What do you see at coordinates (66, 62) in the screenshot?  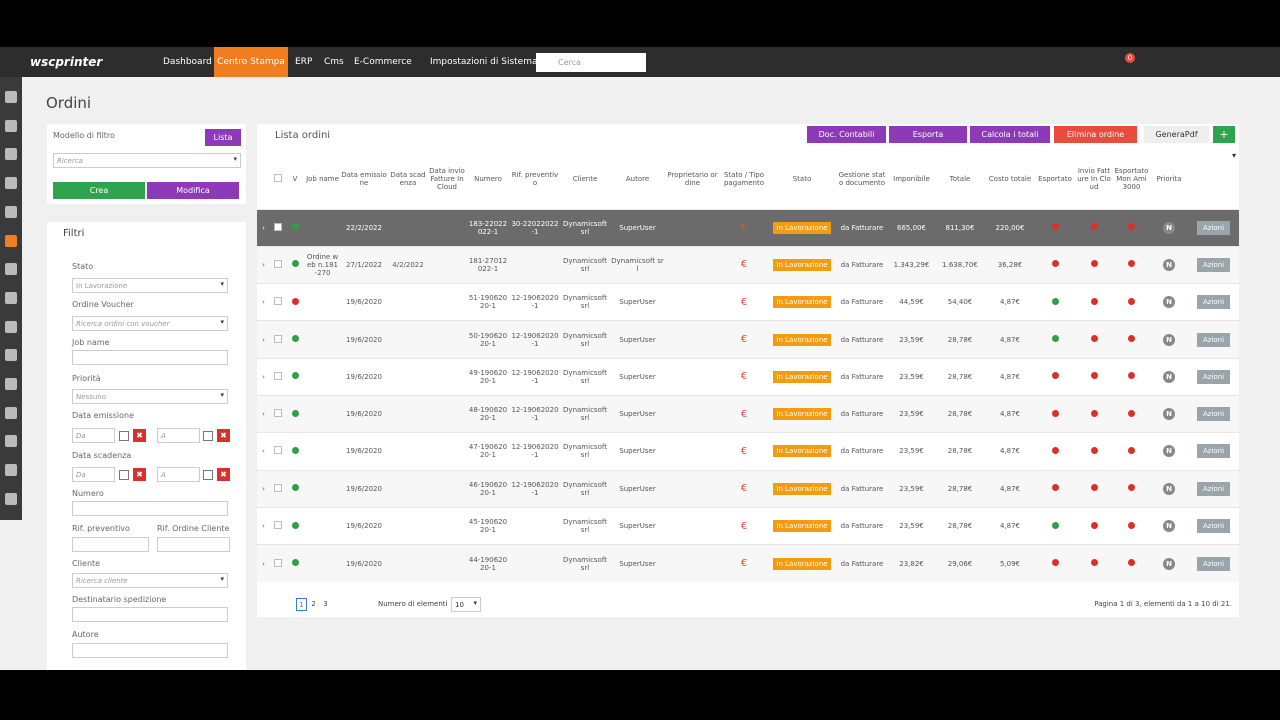 I see `logo: wscprinter` at bounding box center [66, 62].